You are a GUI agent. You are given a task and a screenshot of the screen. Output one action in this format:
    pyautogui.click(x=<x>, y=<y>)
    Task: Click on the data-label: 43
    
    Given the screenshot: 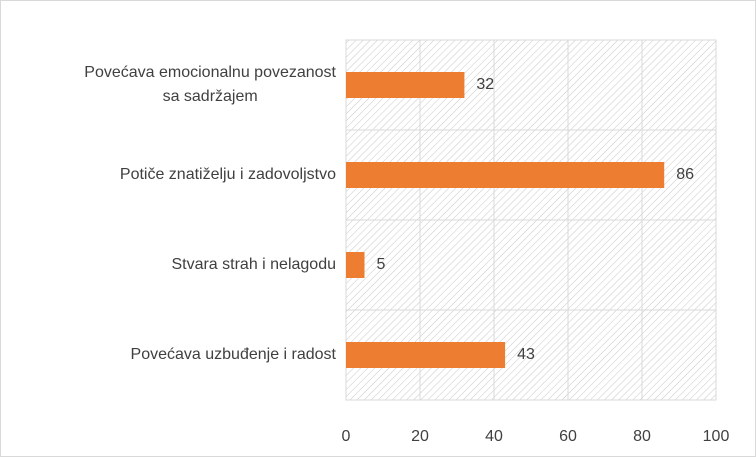 What is the action you would take?
    pyautogui.click(x=526, y=354)
    